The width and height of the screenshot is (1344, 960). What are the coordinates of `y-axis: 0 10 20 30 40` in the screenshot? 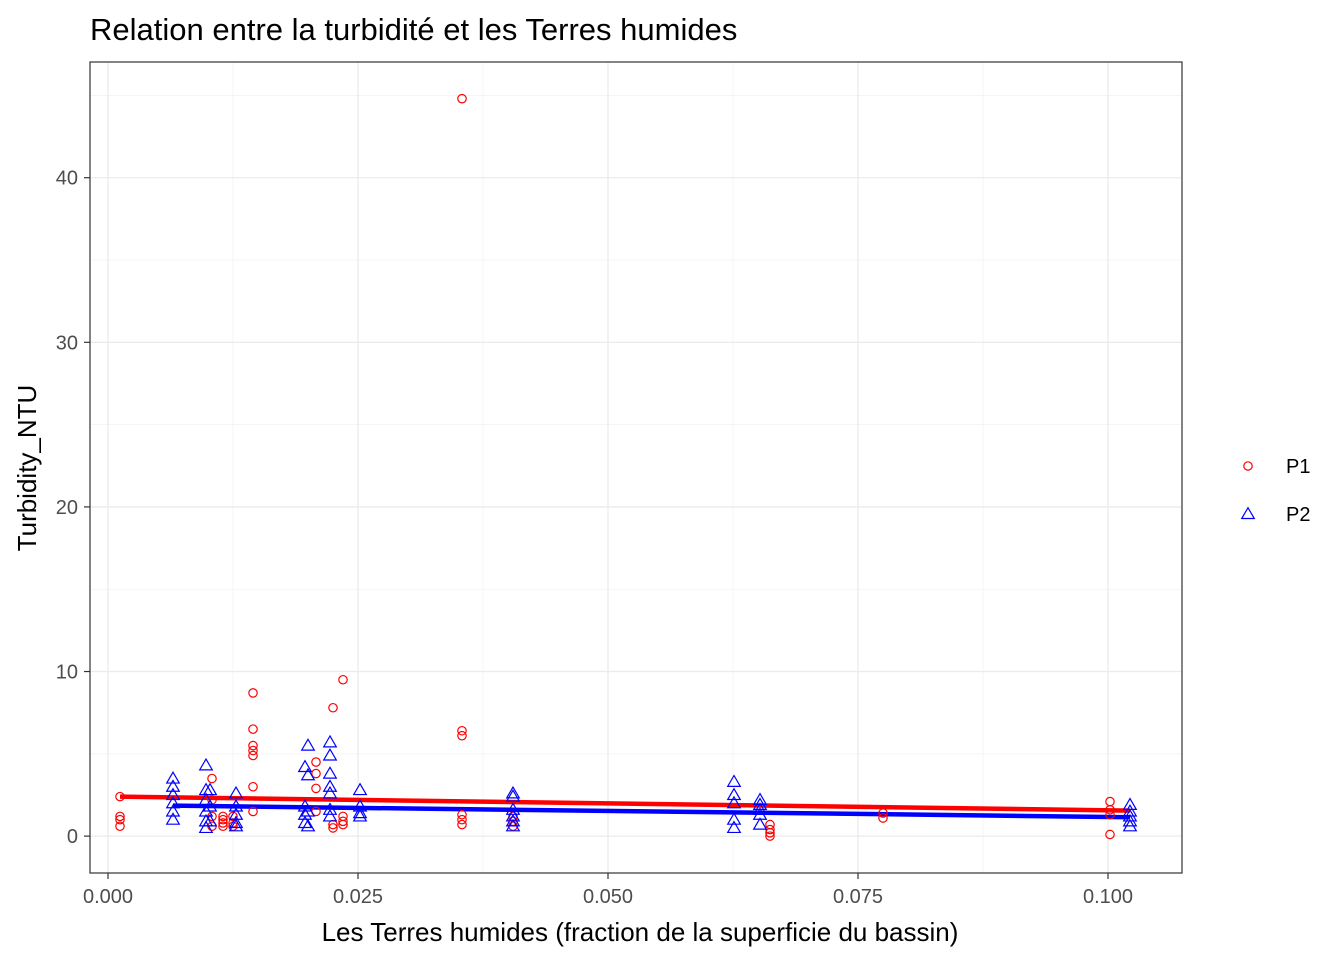 It's located at (73, 508).